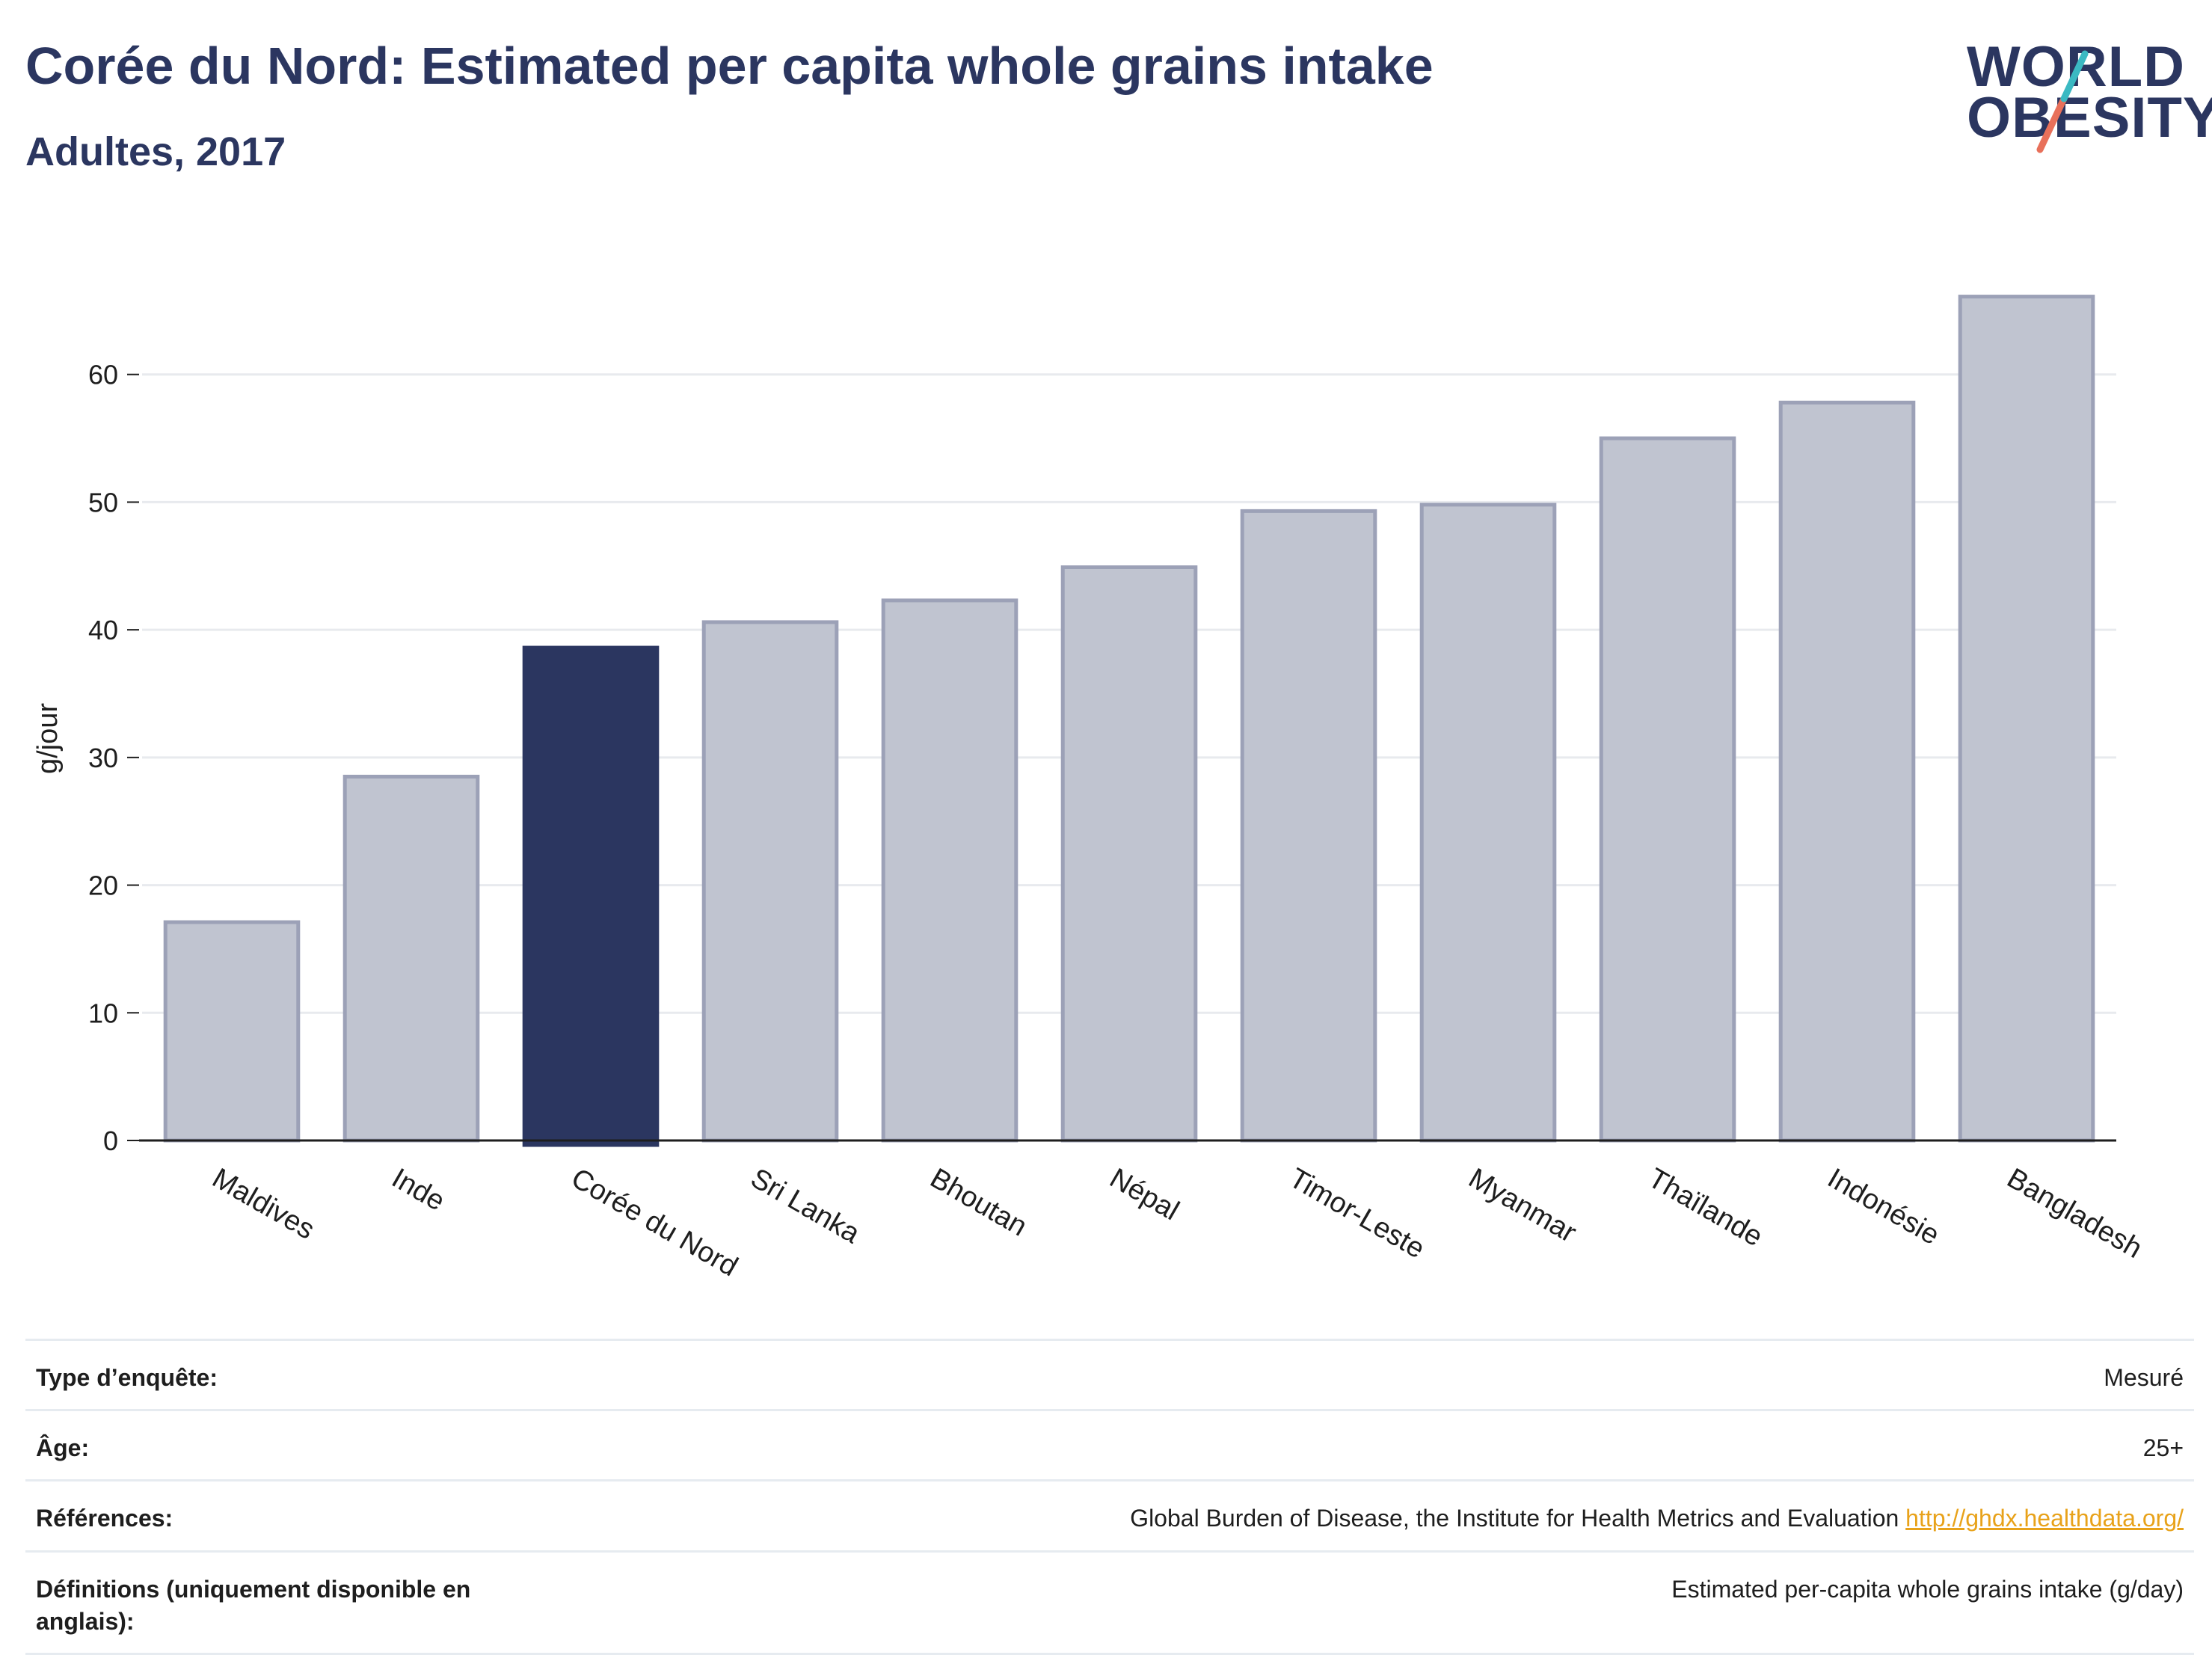 This screenshot has width=2212, height=1655. I want to click on x-tick-label: Maldives, so click(263, 1203).